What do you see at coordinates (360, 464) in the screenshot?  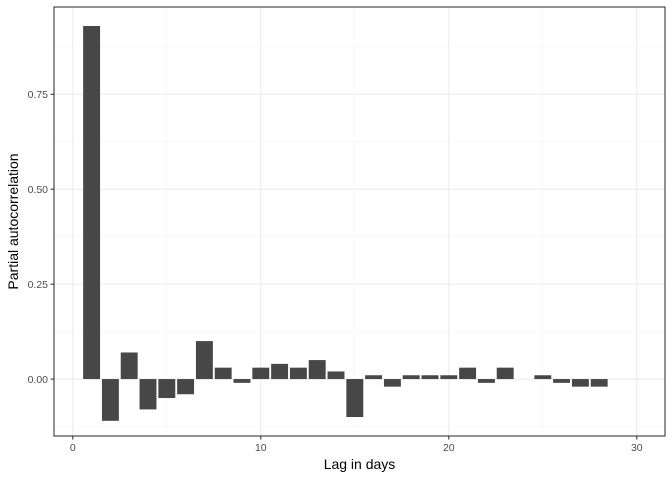 I see `x-axis-title: Lag in days` at bounding box center [360, 464].